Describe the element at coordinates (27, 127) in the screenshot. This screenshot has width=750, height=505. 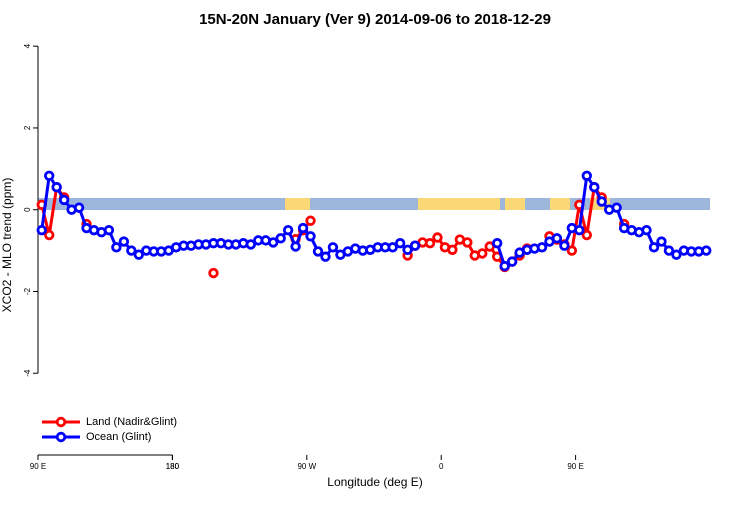
I see `y-tick-label: 2` at that location.